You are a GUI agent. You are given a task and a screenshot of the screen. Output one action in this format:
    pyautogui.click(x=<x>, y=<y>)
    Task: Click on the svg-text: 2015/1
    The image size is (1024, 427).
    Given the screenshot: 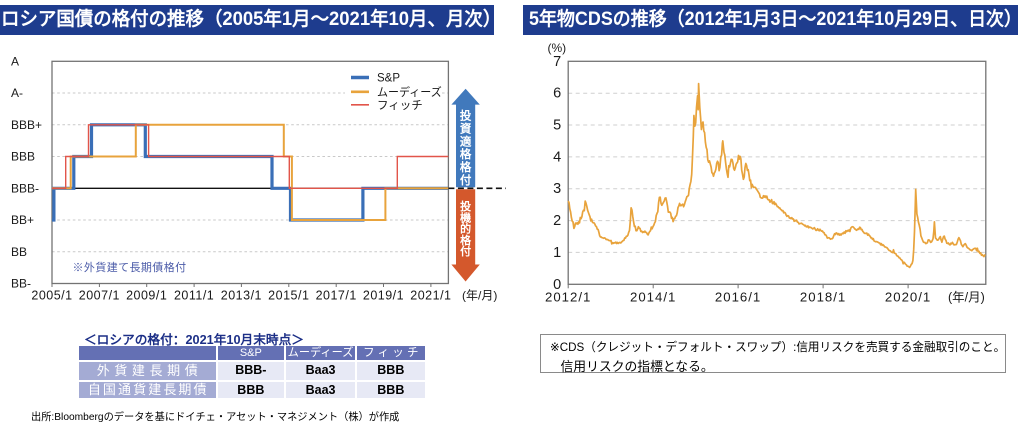 What is the action you would take?
    pyautogui.click(x=288, y=296)
    